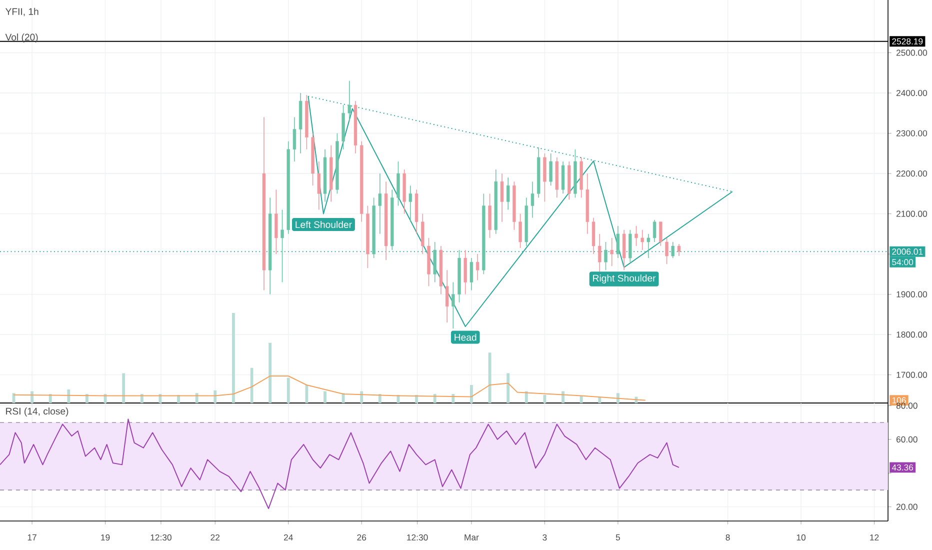  I want to click on annotation: Left Shoulder, so click(324, 224).